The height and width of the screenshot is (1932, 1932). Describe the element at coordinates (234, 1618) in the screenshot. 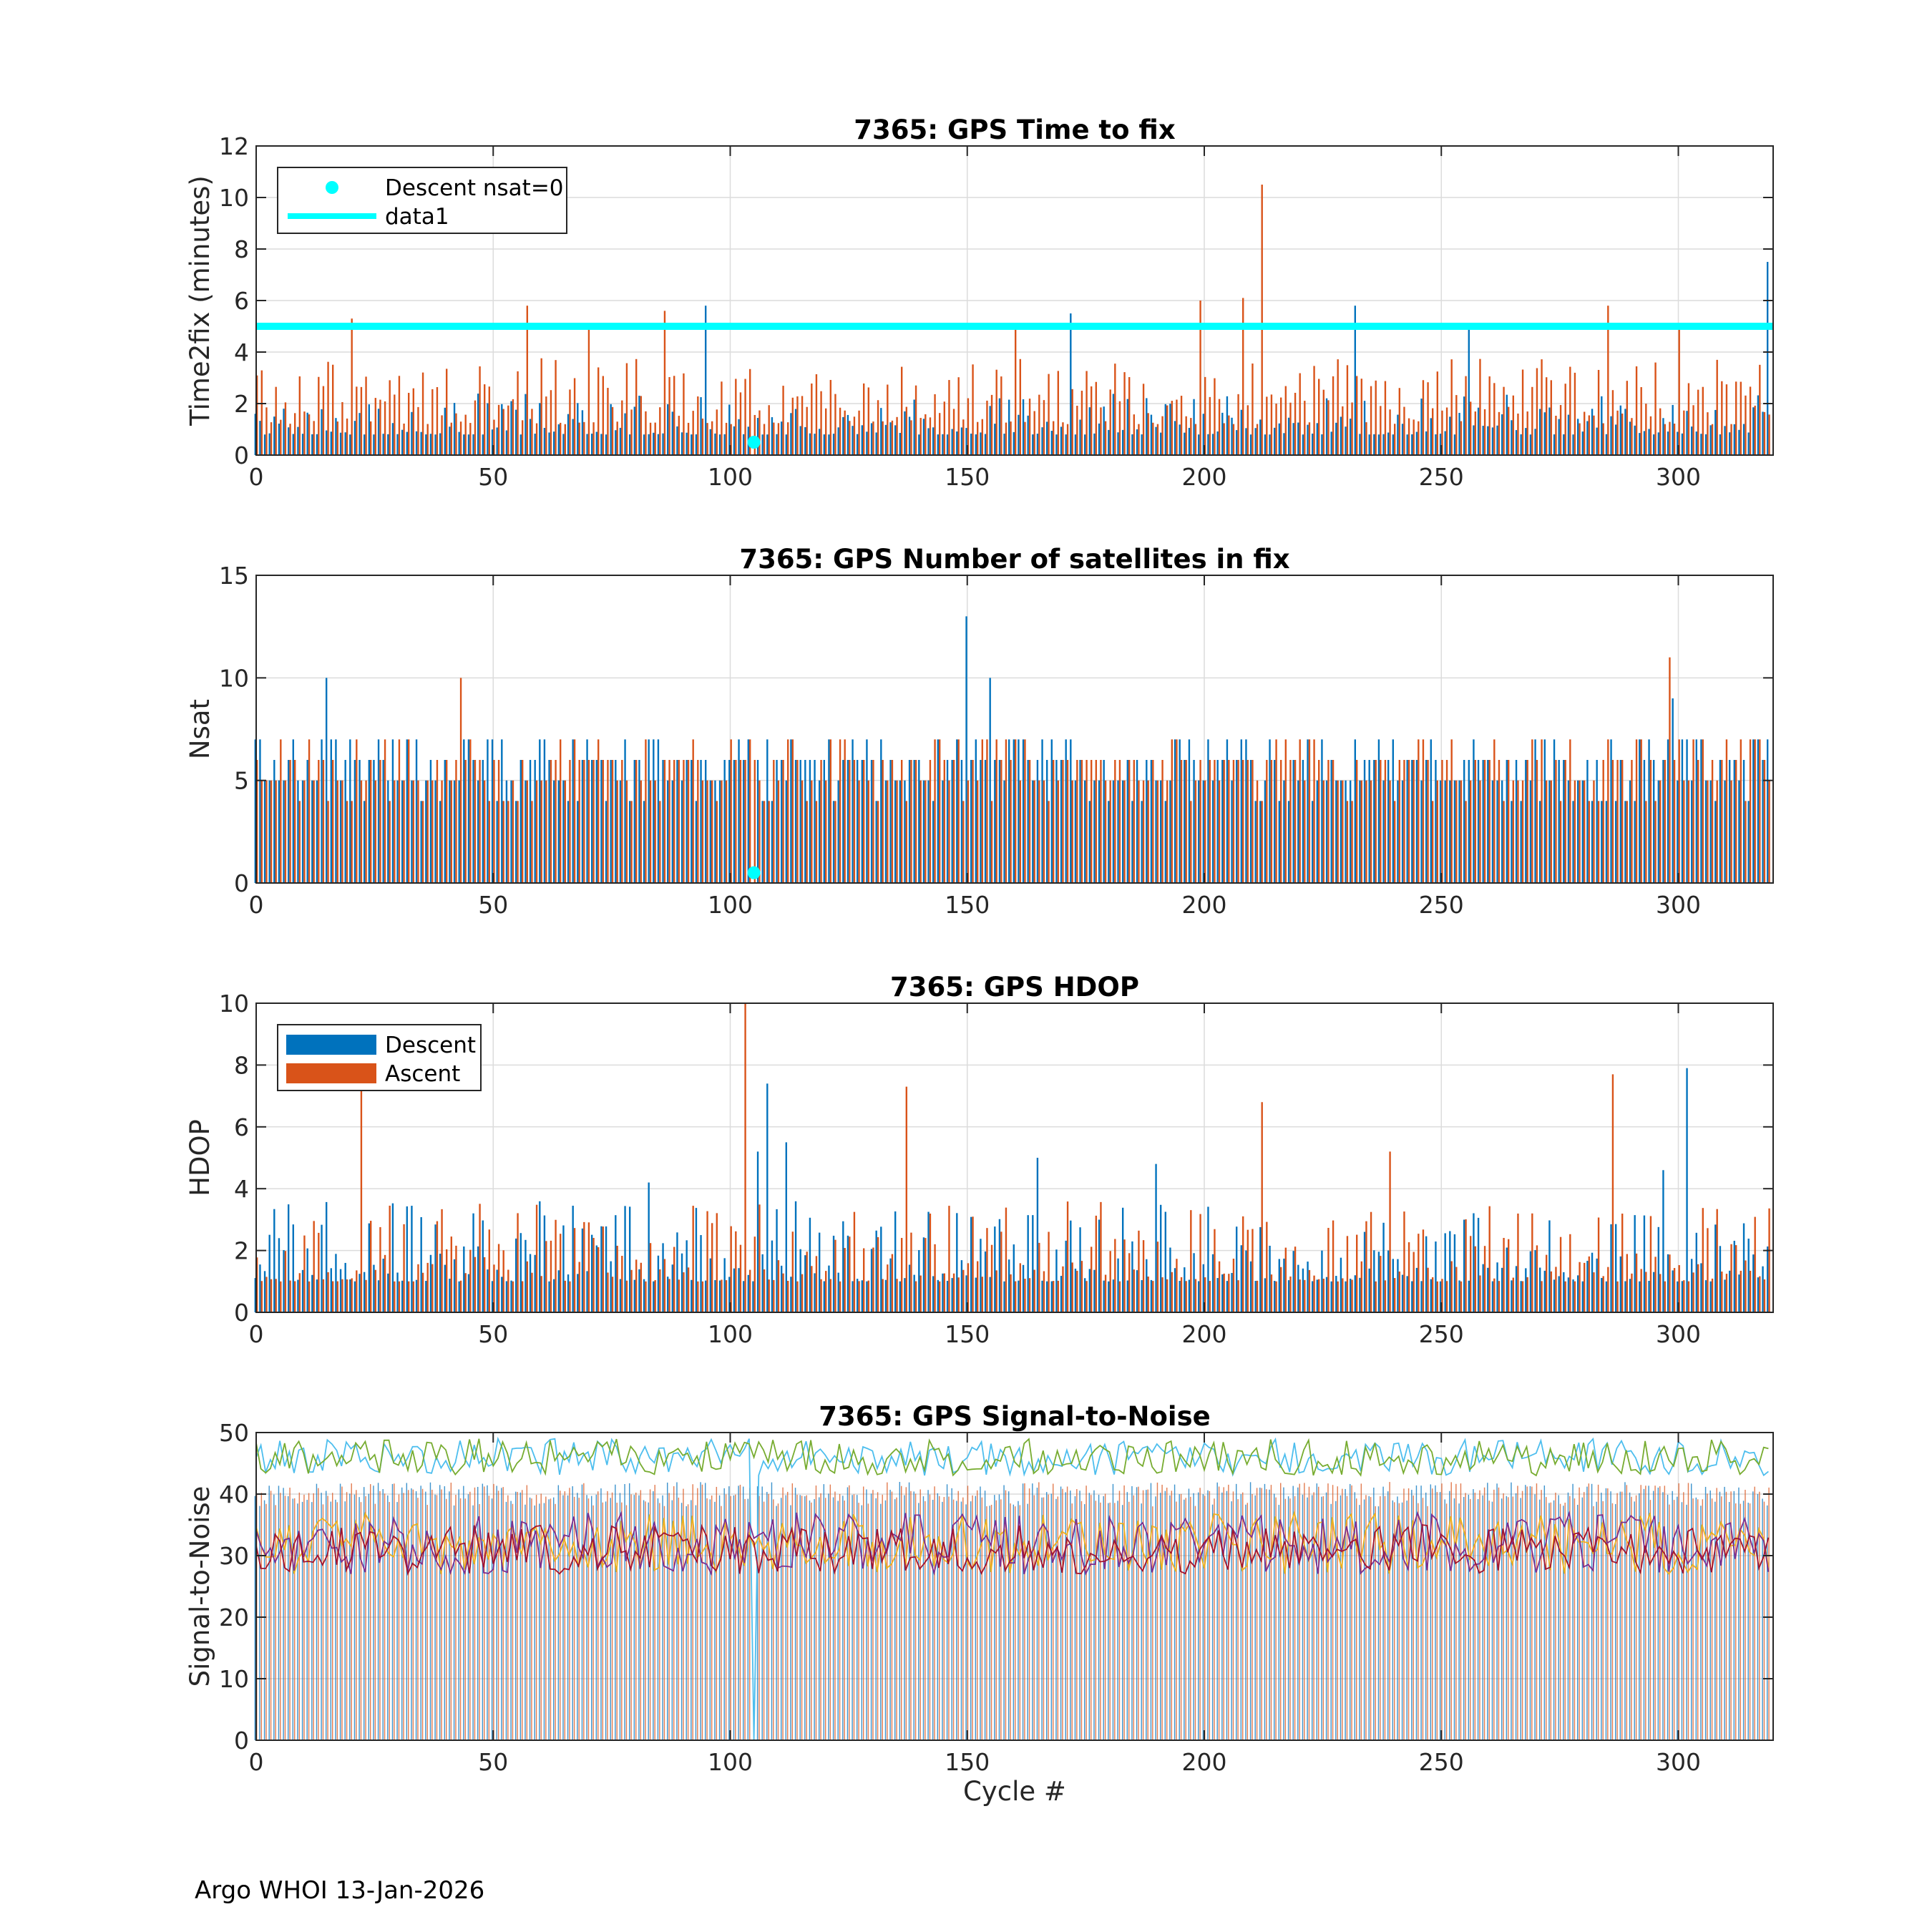

I see `y-tick-label: 20` at that location.